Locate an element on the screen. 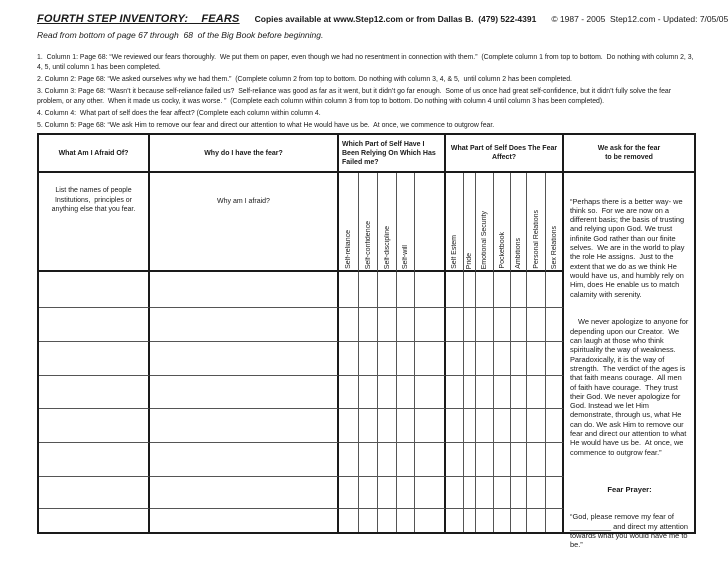 The image size is (728, 563). subcolumn-label-self-esteem: Self Estem is located at coordinates (454, 252).